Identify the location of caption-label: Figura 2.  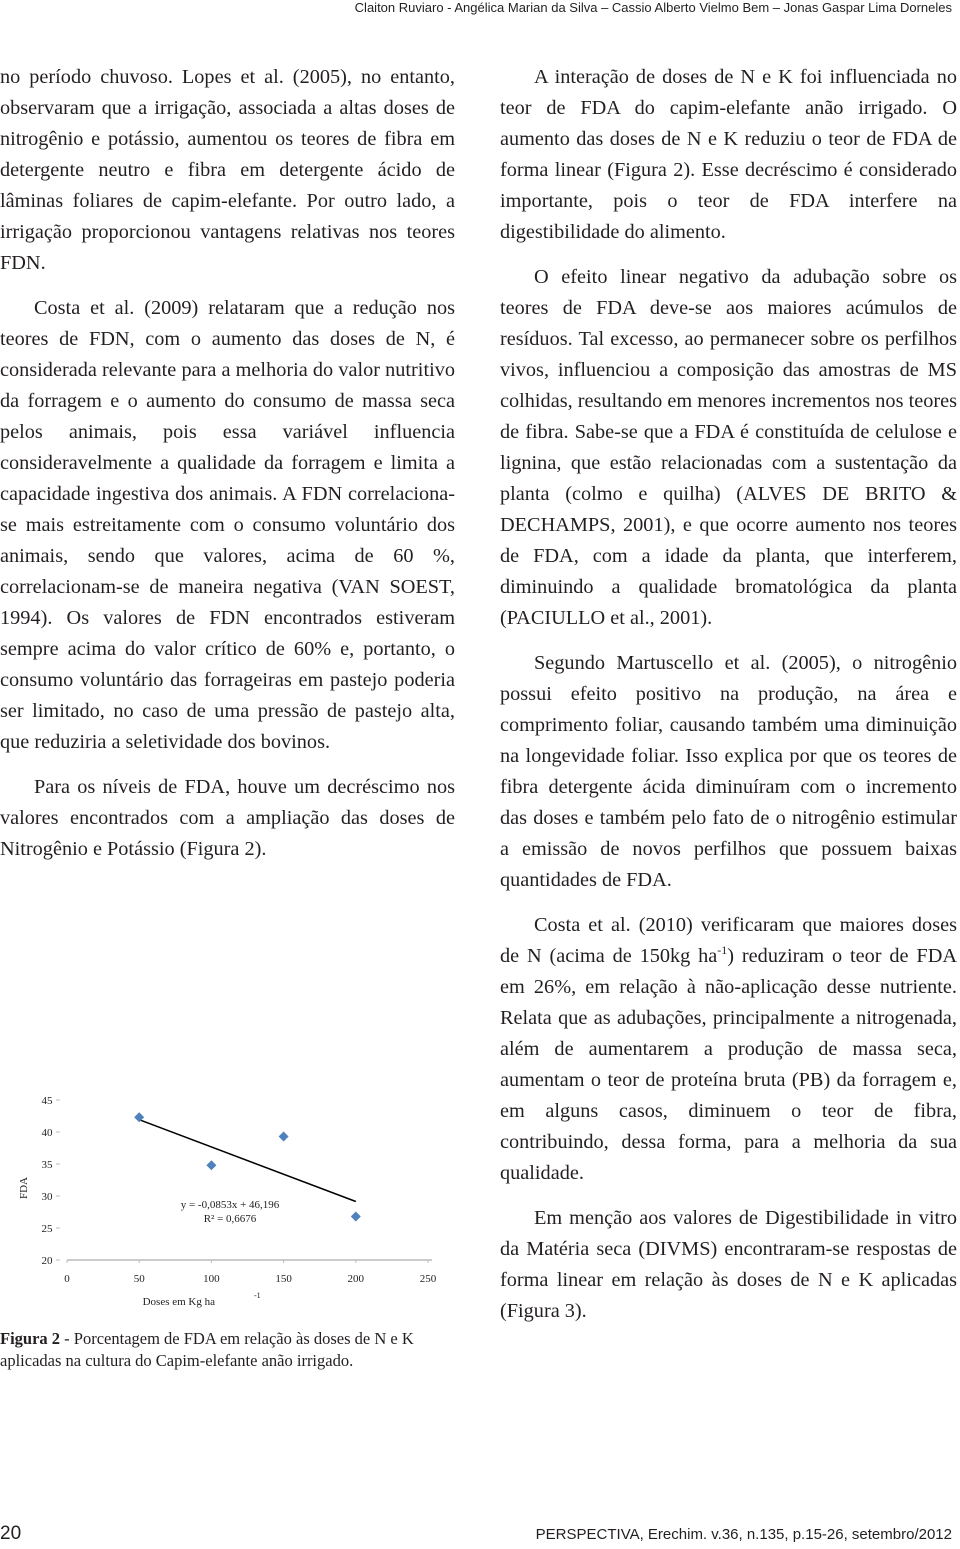
(30, 1338).